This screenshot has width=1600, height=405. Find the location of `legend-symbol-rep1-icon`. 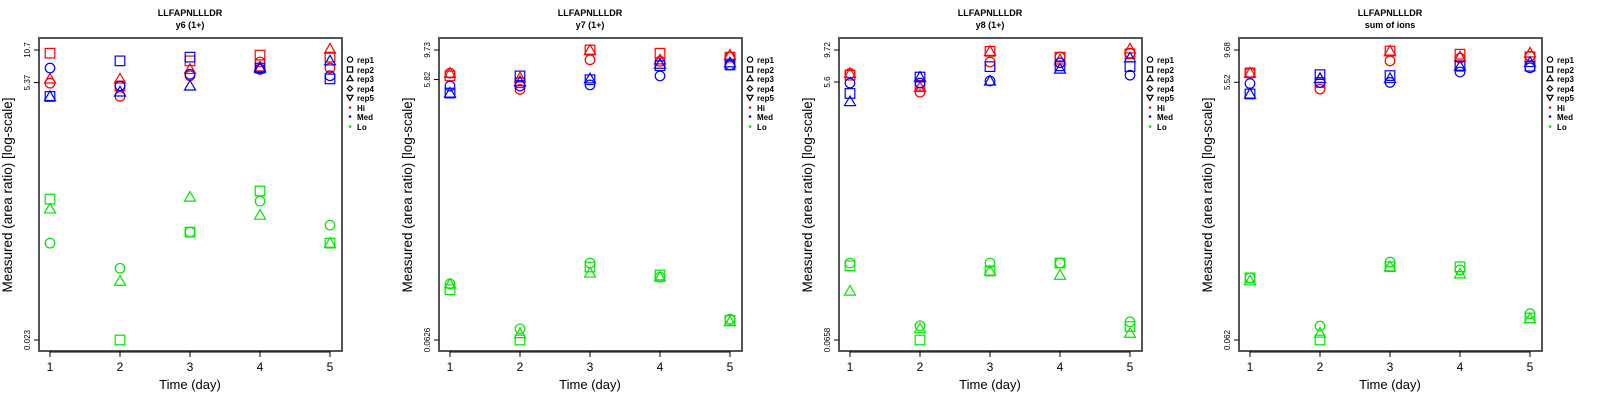

legend-symbol-rep1-icon is located at coordinates (1550, 59).